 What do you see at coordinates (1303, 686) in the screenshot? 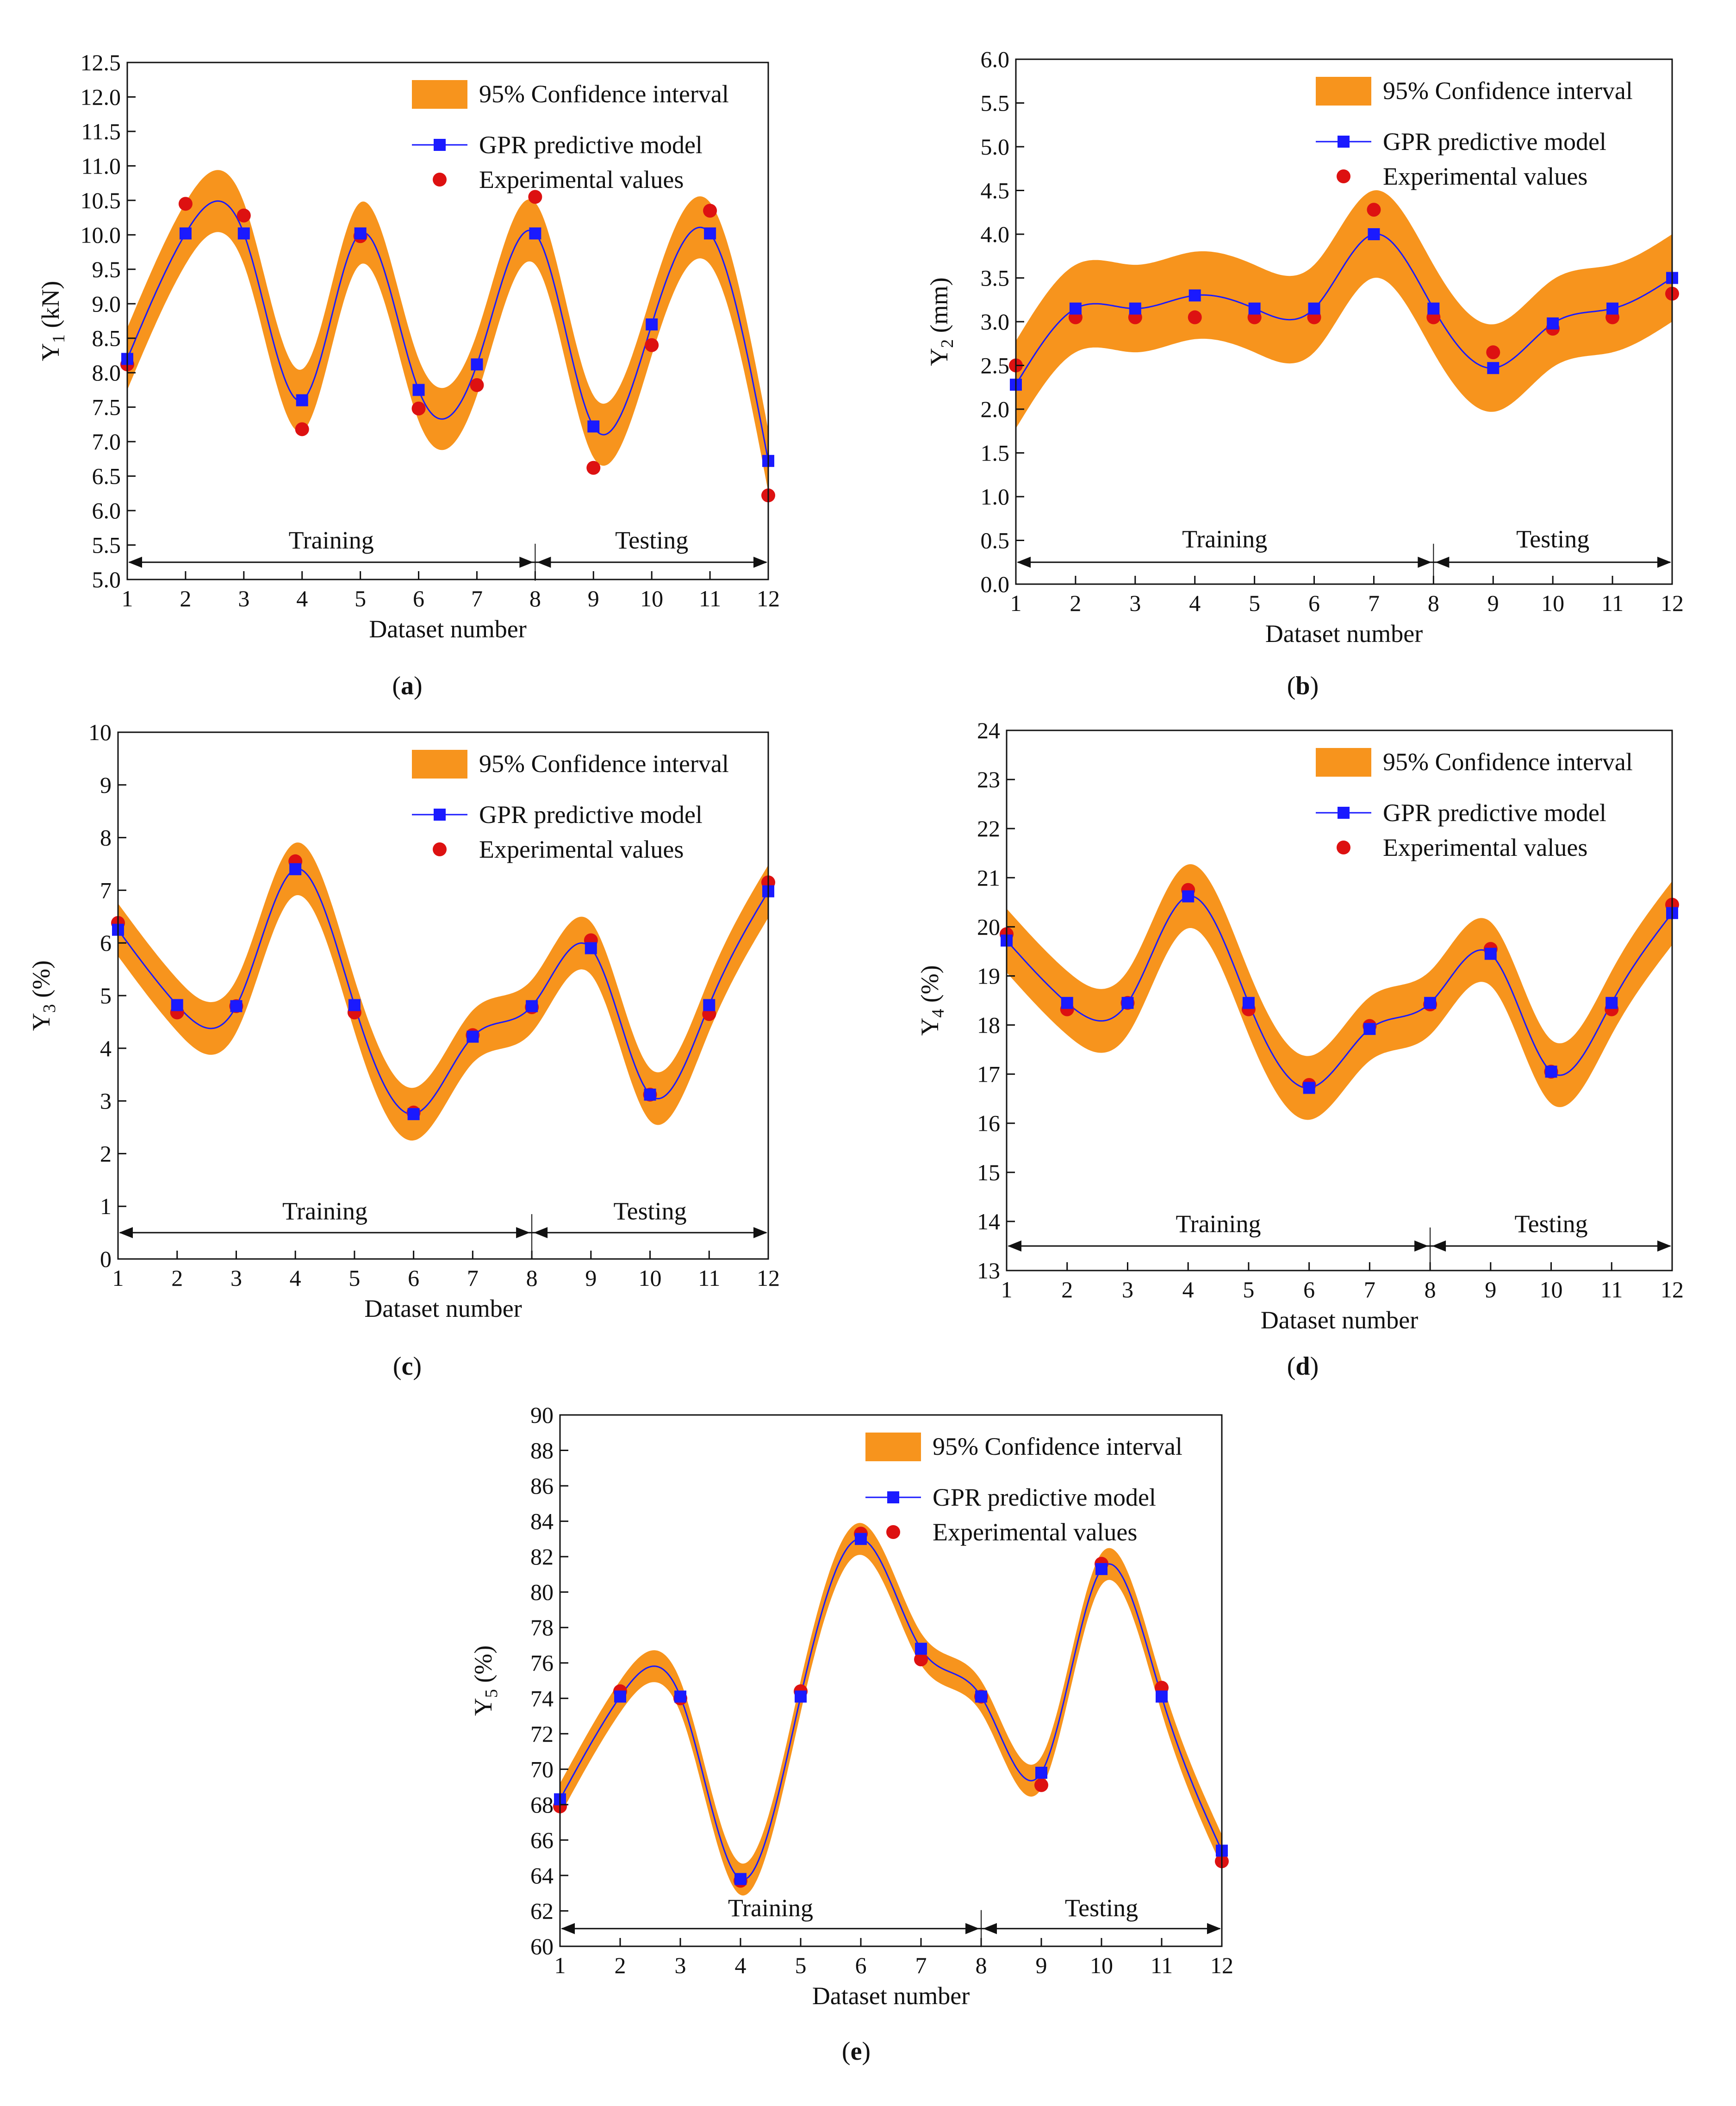
I see `panel-caption: (b)` at bounding box center [1303, 686].